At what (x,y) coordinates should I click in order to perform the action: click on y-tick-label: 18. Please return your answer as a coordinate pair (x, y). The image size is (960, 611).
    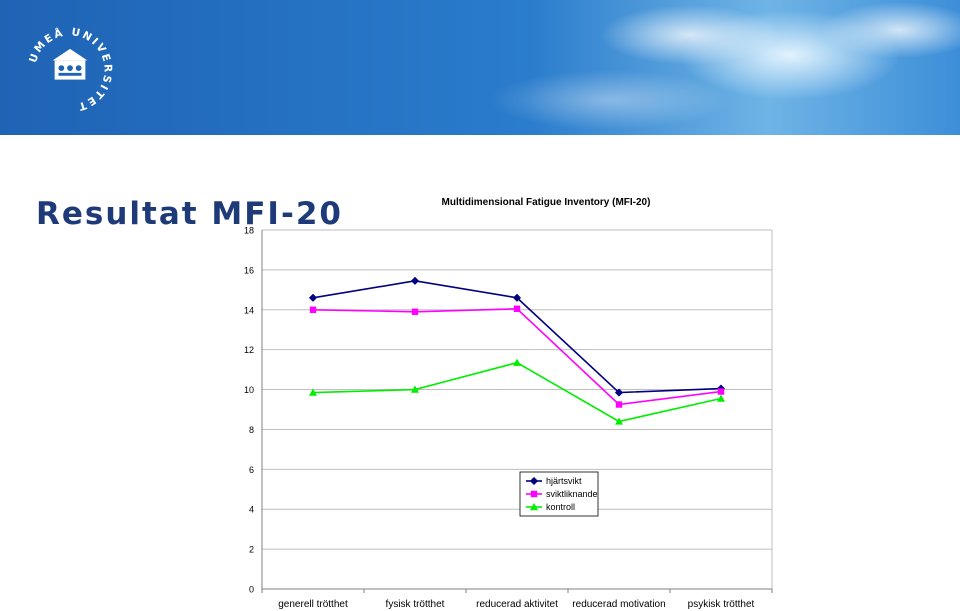
    Looking at the image, I should click on (249, 231).